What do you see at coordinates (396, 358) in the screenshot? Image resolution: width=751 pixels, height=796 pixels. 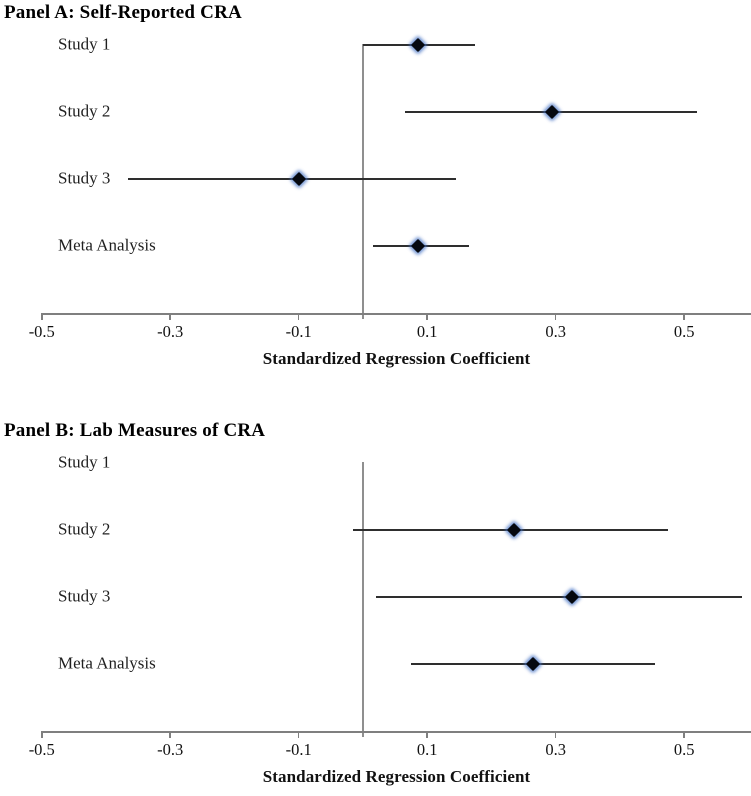 I see `panel-a-x-axis-title: Standardized Regression Coefficient` at bounding box center [396, 358].